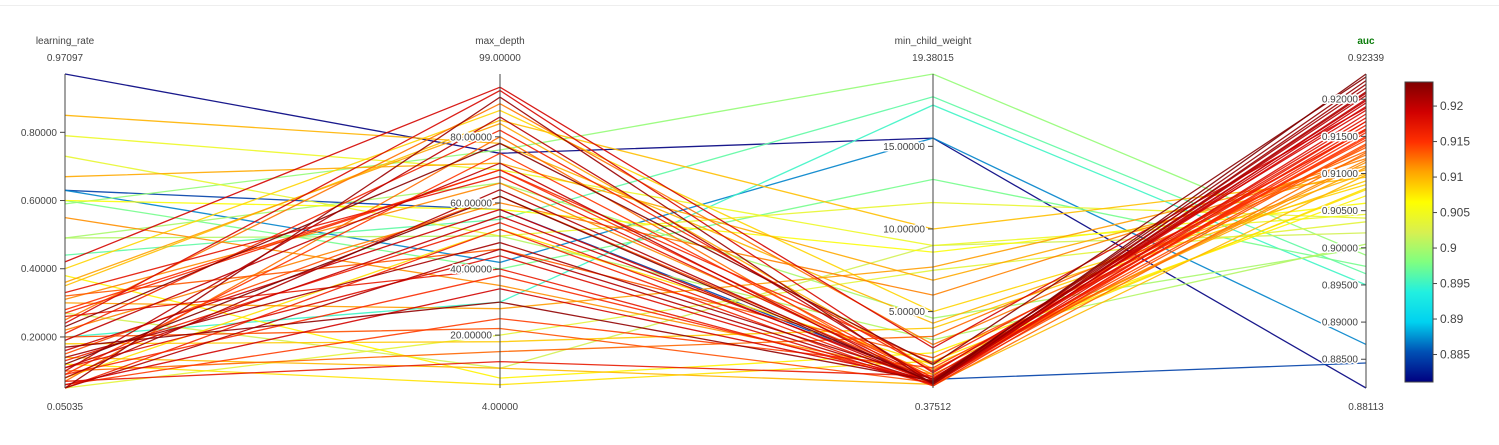 The image size is (1499, 445). What do you see at coordinates (499, 41) in the screenshot?
I see `axis-title: max_depth` at bounding box center [499, 41].